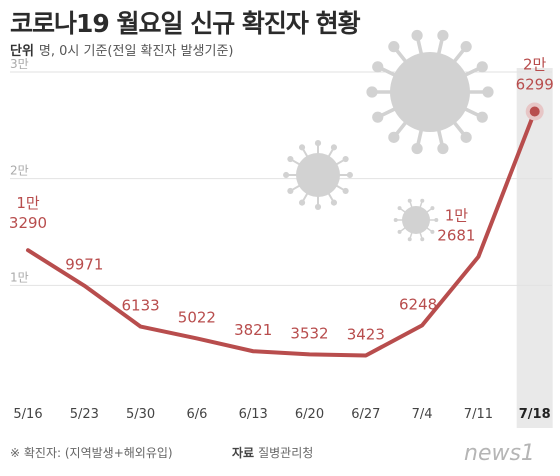 This screenshot has height=476, width=560. I want to click on x-tick-label: 5/30, so click(140, 414).